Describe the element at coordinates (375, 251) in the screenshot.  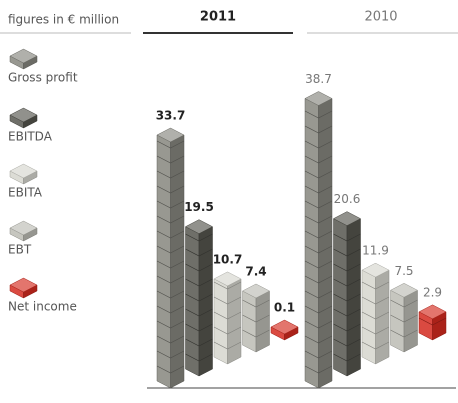
I see `value-label: 11.9` at that location.